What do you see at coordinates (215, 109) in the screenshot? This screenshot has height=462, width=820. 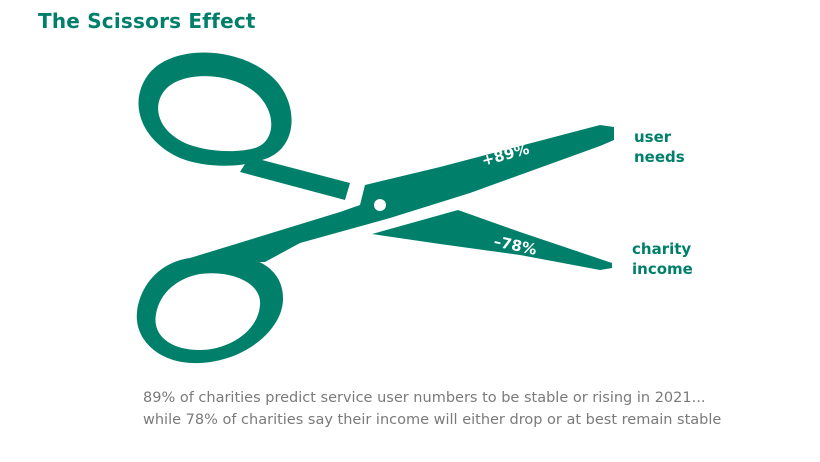 I see `upper-handle-ring` at bounding box center [215, 109].